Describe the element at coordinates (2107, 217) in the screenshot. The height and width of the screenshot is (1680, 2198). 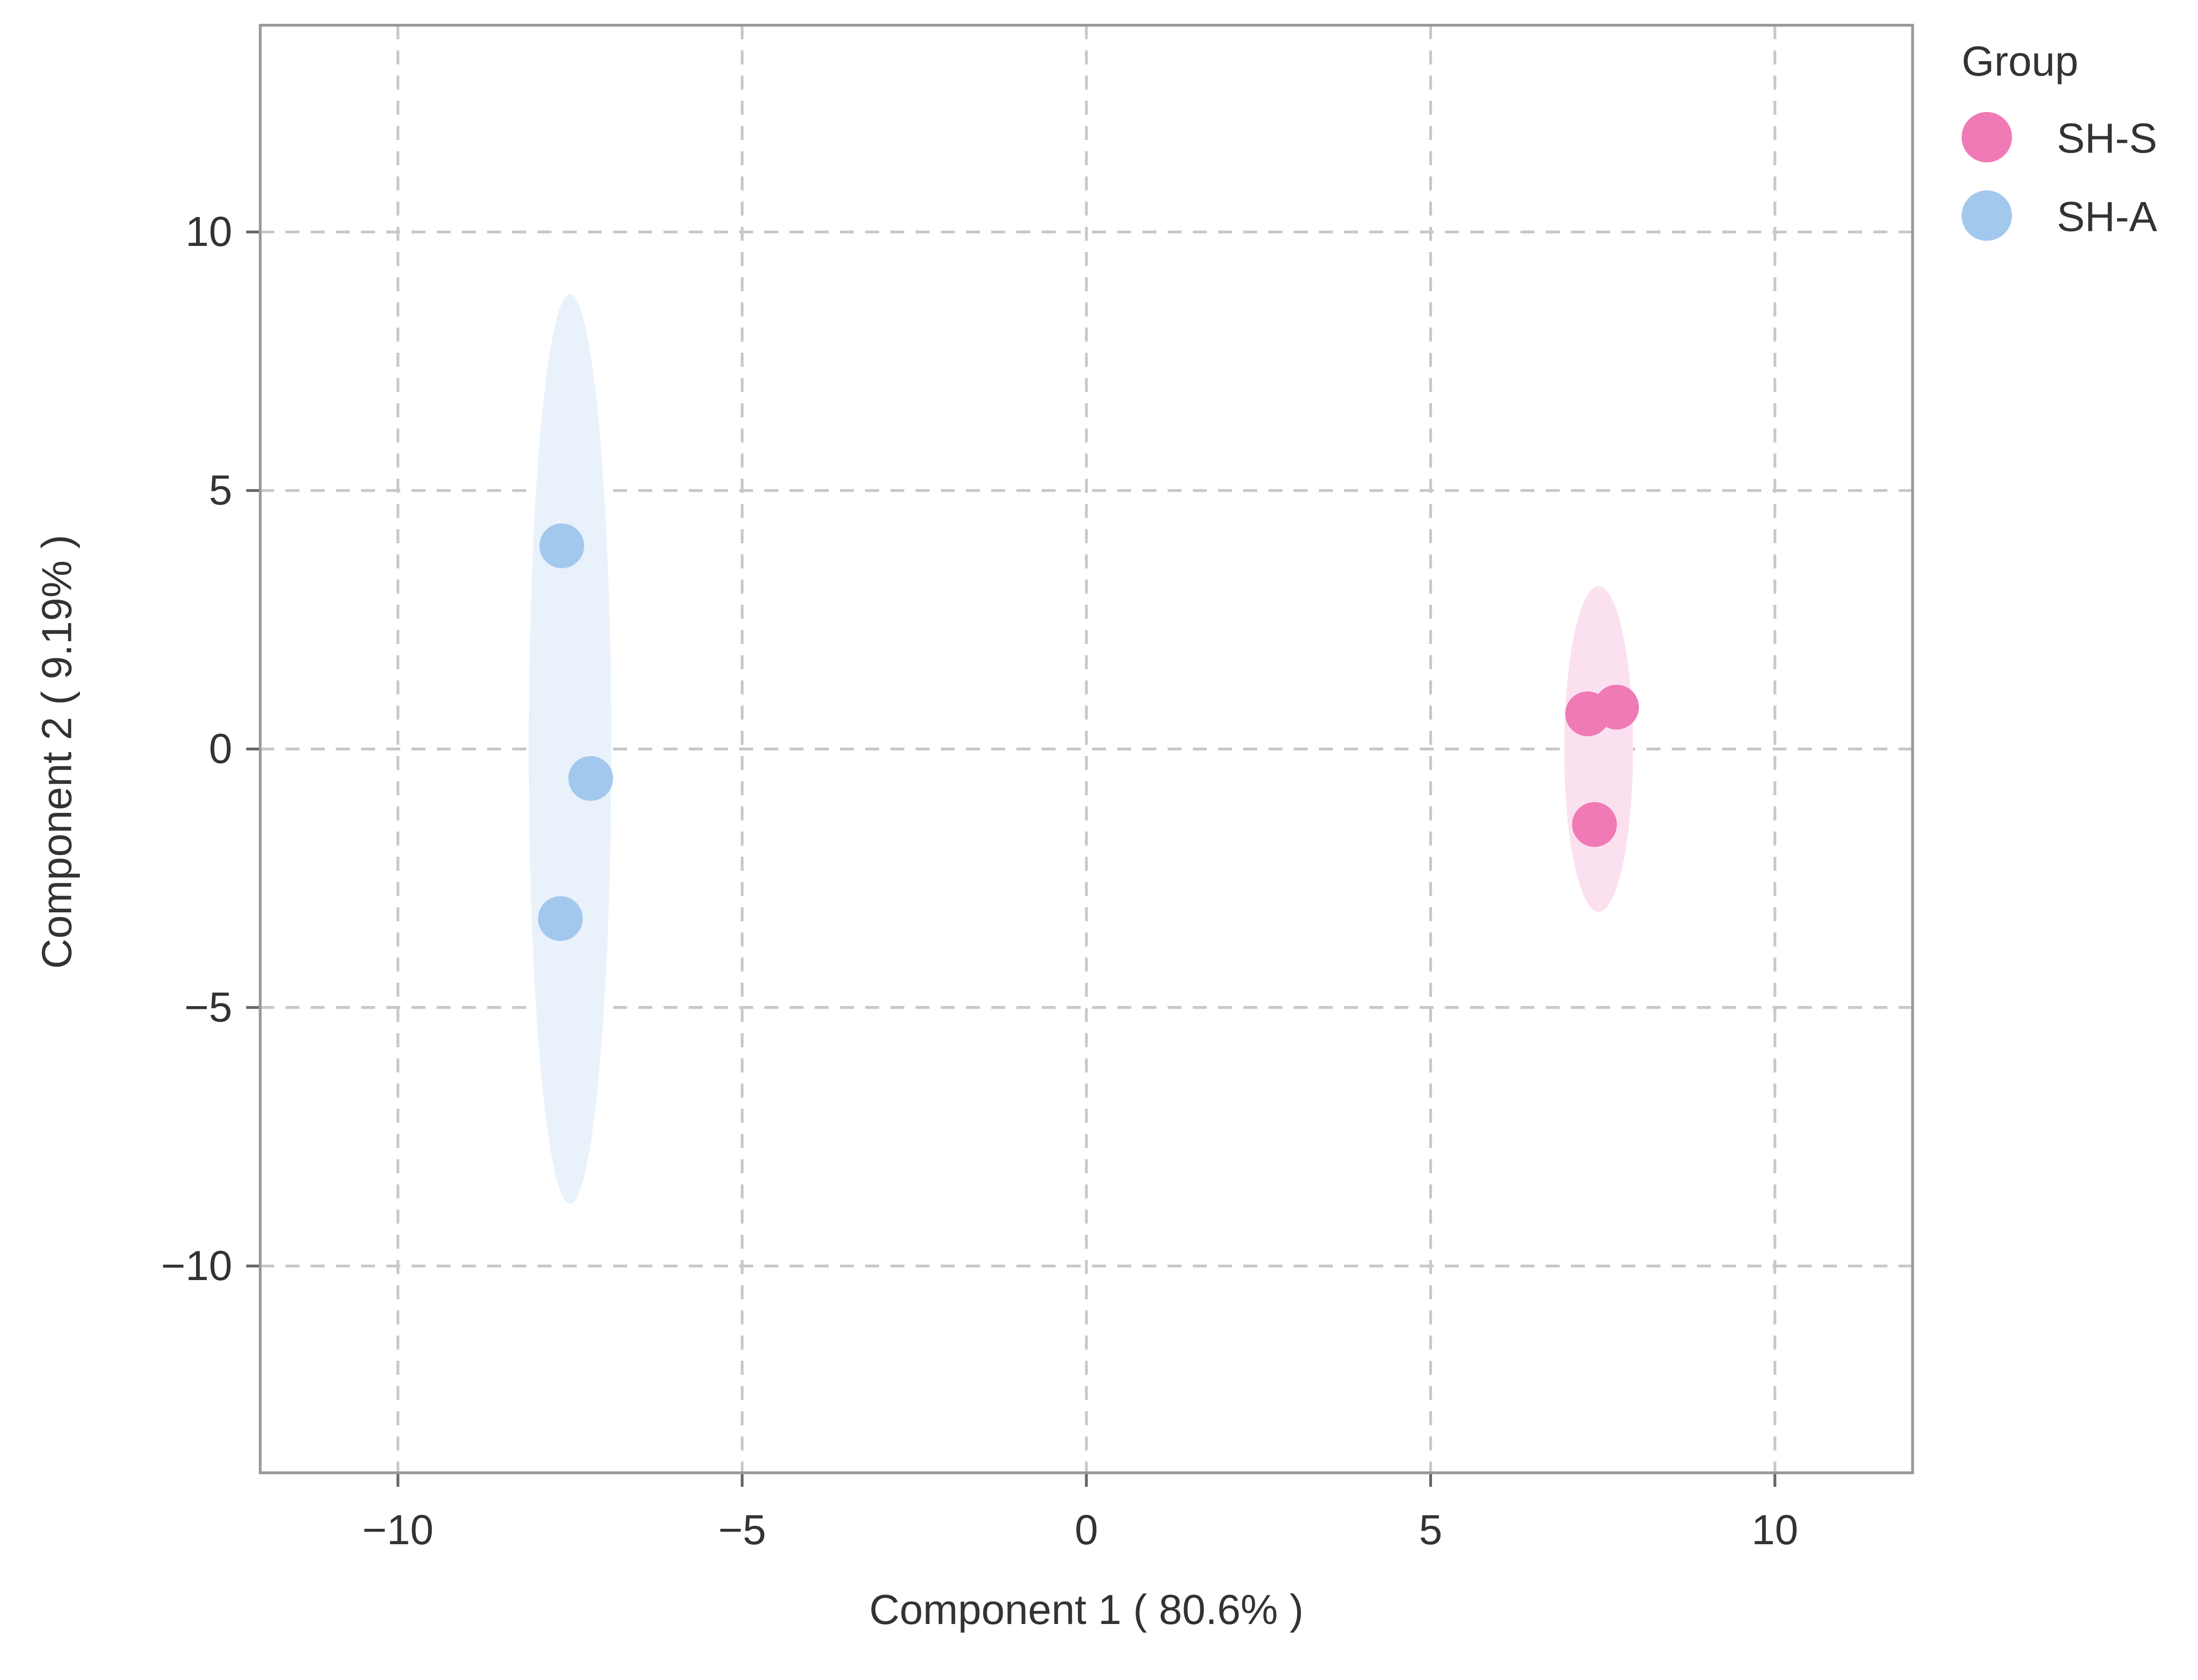
I see `legend-label: SH-A` at that location.